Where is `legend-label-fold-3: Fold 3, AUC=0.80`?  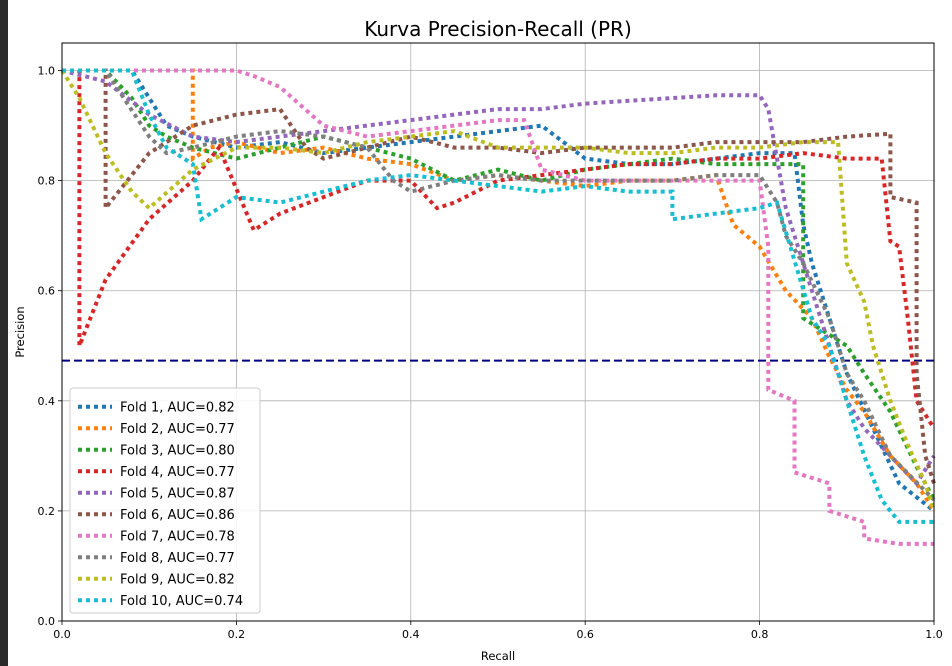 legend-label-fold-3: Fold 3, AUC=0.80 is located at coordinates (177, 450).